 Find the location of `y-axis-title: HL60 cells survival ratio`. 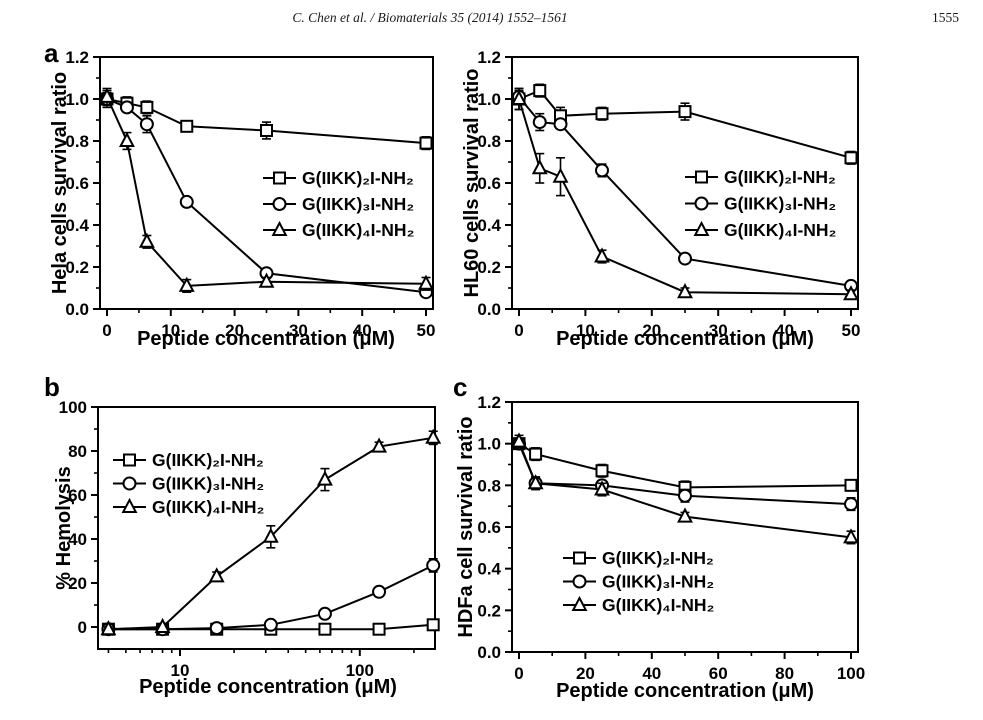

y-axis-title: HL60 cells survival ratio is located at coordinates (472, 182).